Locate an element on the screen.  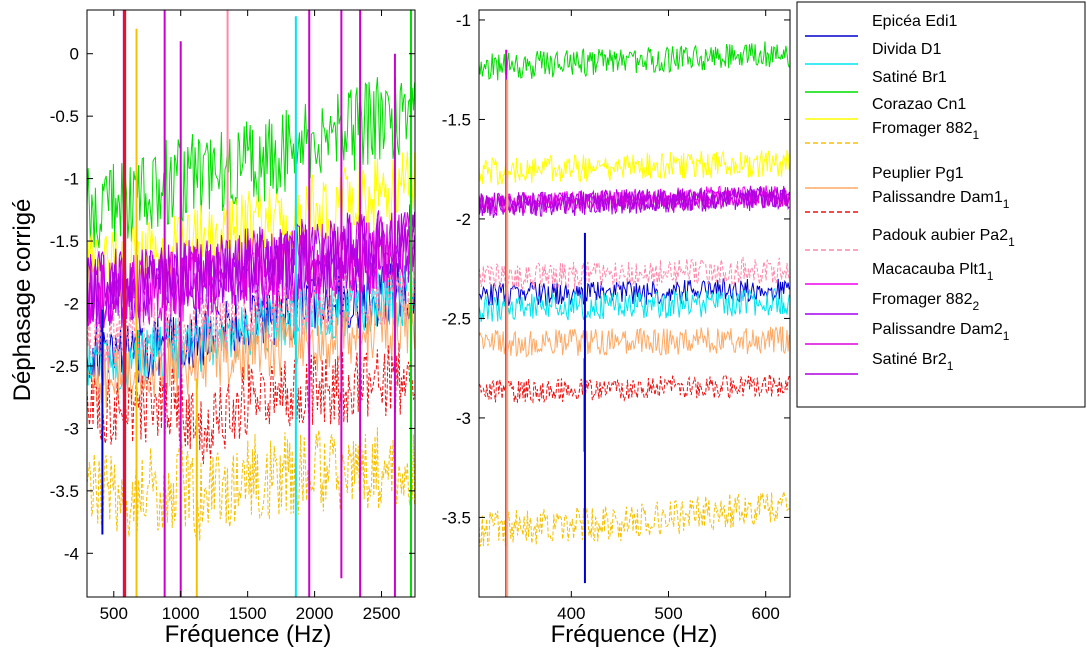
x-tick-label: 1500 is located at coordinates (248, 613).